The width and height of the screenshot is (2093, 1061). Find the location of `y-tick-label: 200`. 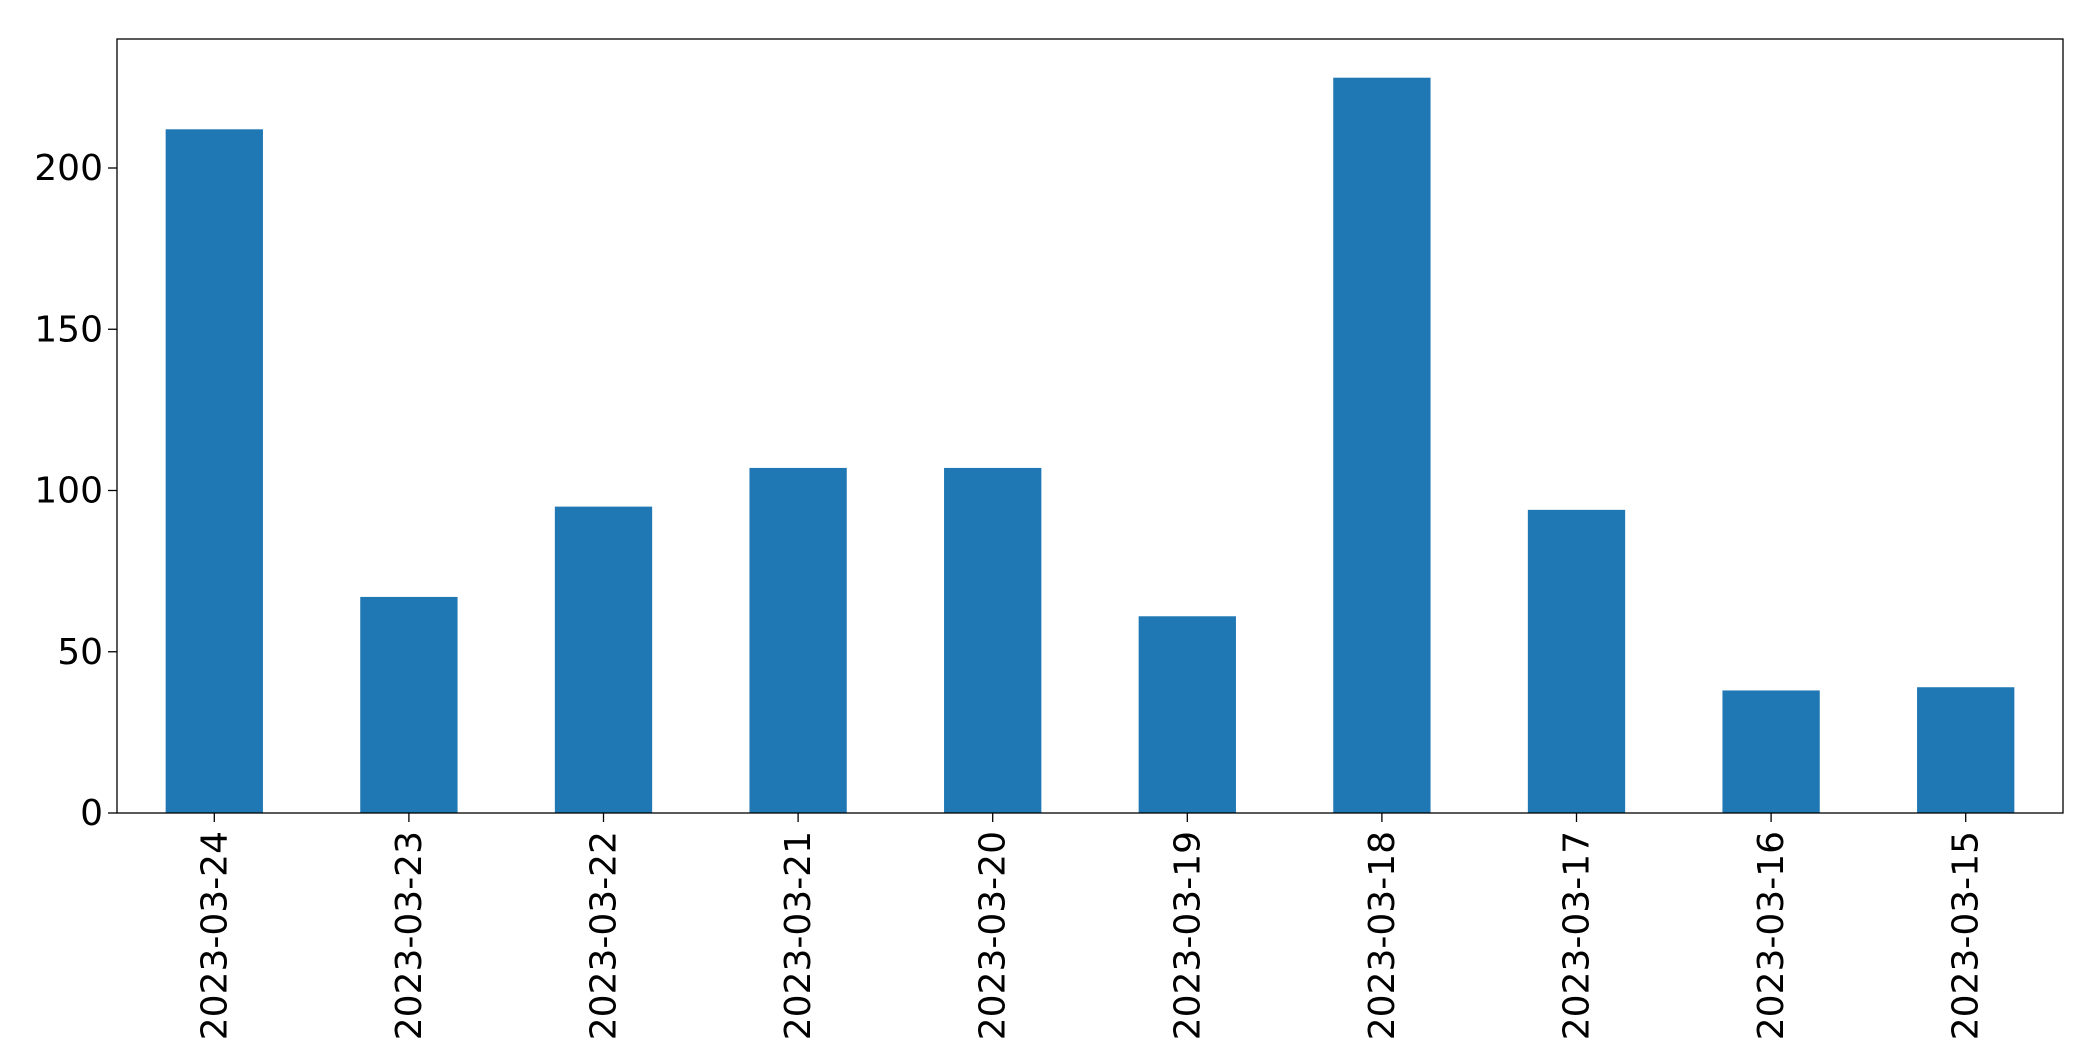

y-tick-label: 200 is located at coordinates (68, 168).